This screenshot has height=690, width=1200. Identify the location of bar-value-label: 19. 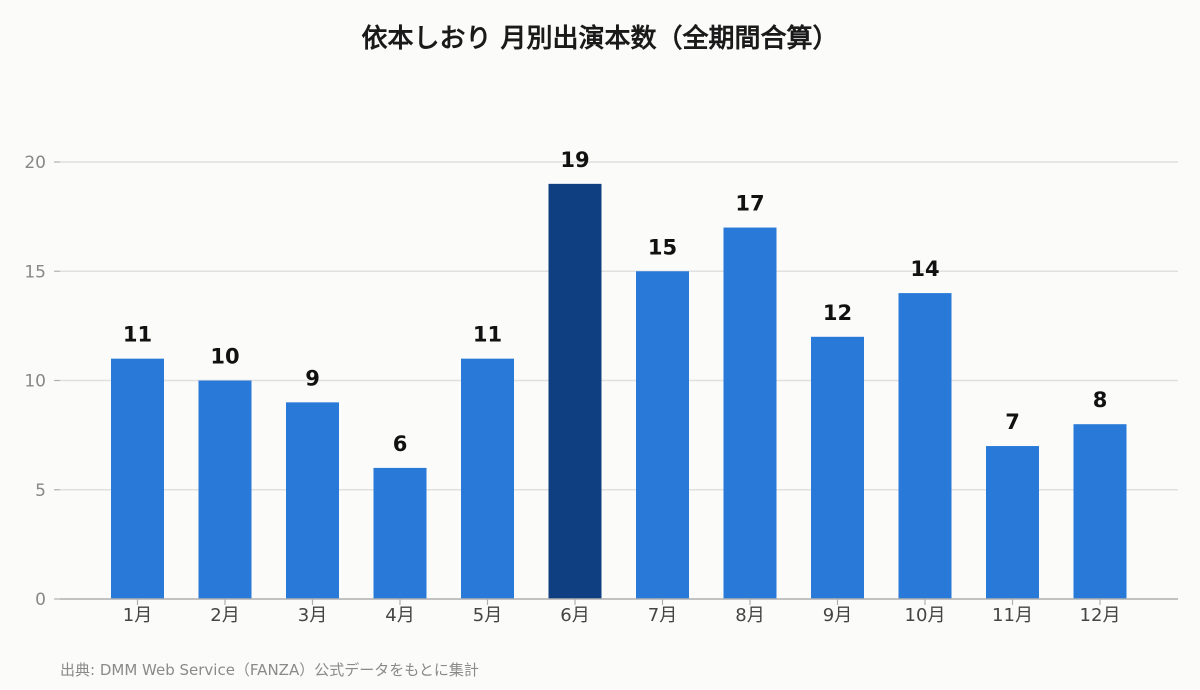
(574, 160).